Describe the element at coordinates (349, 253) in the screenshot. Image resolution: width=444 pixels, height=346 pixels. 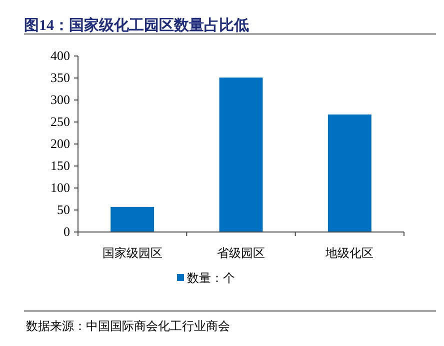
I see `x-tick-label: 地级化区` at that location.